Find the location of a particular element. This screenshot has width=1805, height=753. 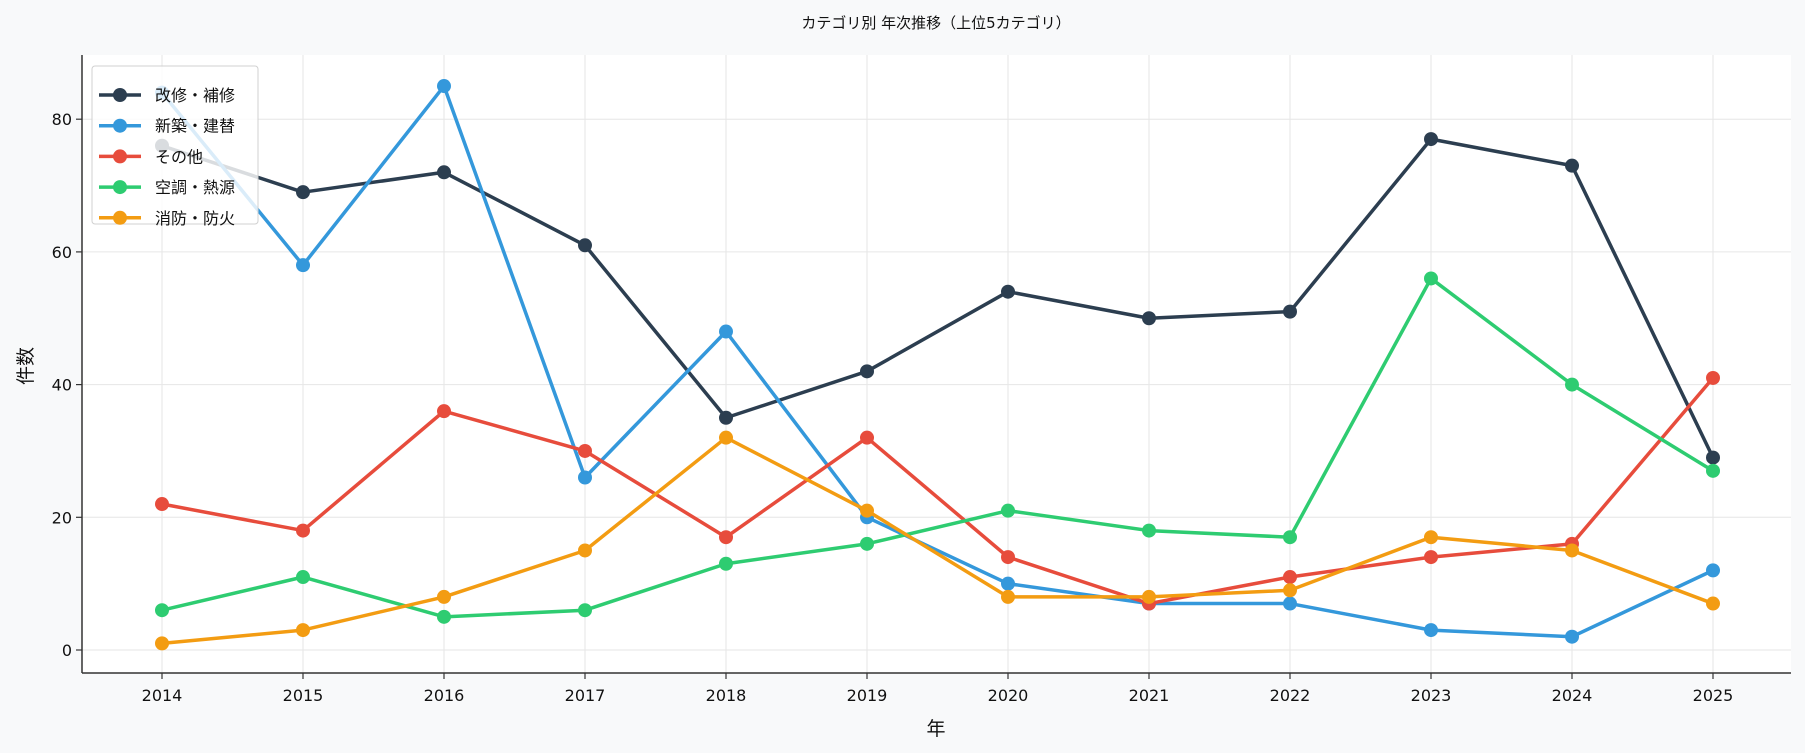

y-tick-label: 0 is located at coordinates (67, 650).